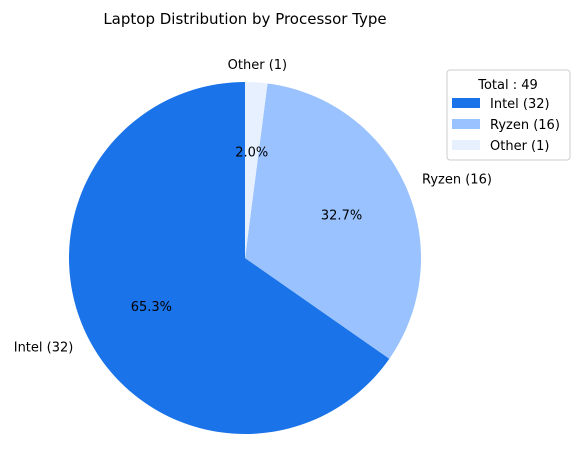 This screenshot has height=460, width=580. I want to click on slice-label-other: Other (1), so click(257, 65).